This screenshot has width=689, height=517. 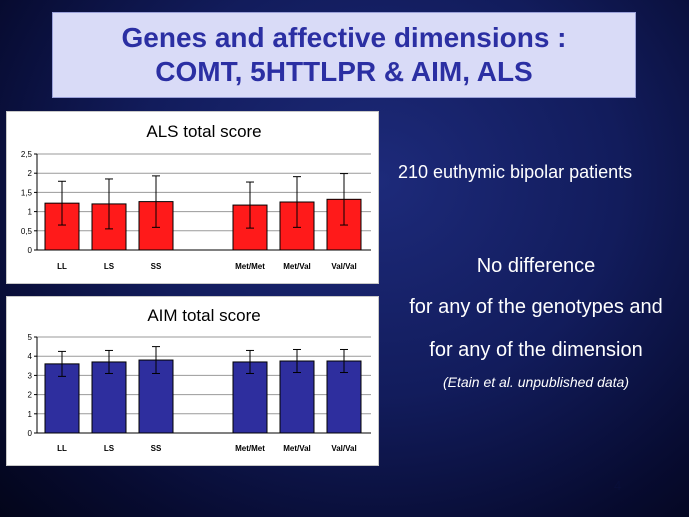 I want to click on y-tick-label: 2,5, so click(x=27, y=154).